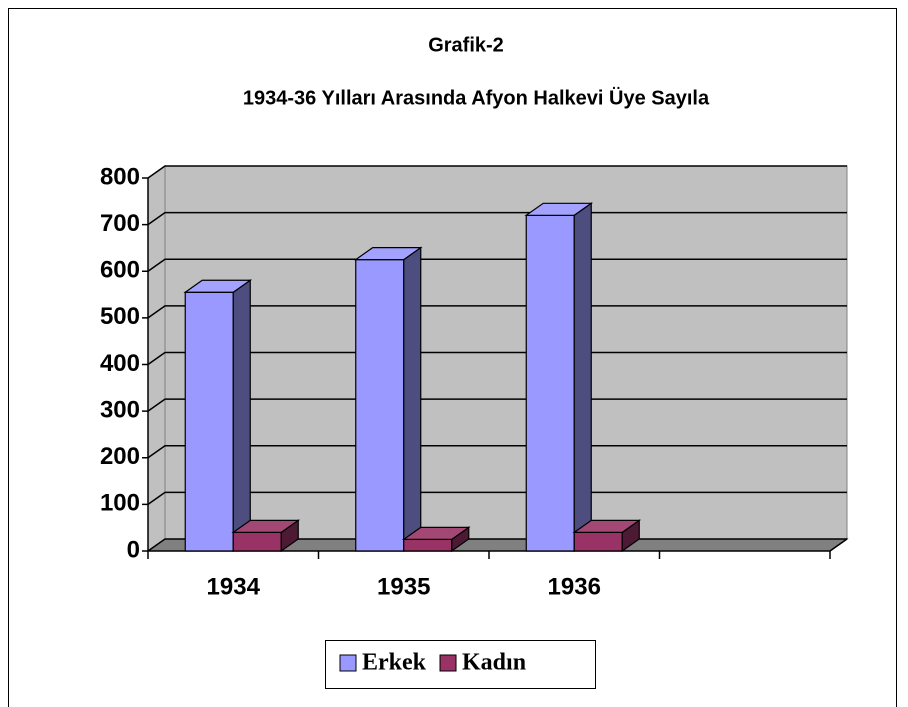 The image size is (908, 707). What do you see at coordinates (120, 316) in the screenshot?
I see `y-tick-label: 500` at bounding box center [120, 316].